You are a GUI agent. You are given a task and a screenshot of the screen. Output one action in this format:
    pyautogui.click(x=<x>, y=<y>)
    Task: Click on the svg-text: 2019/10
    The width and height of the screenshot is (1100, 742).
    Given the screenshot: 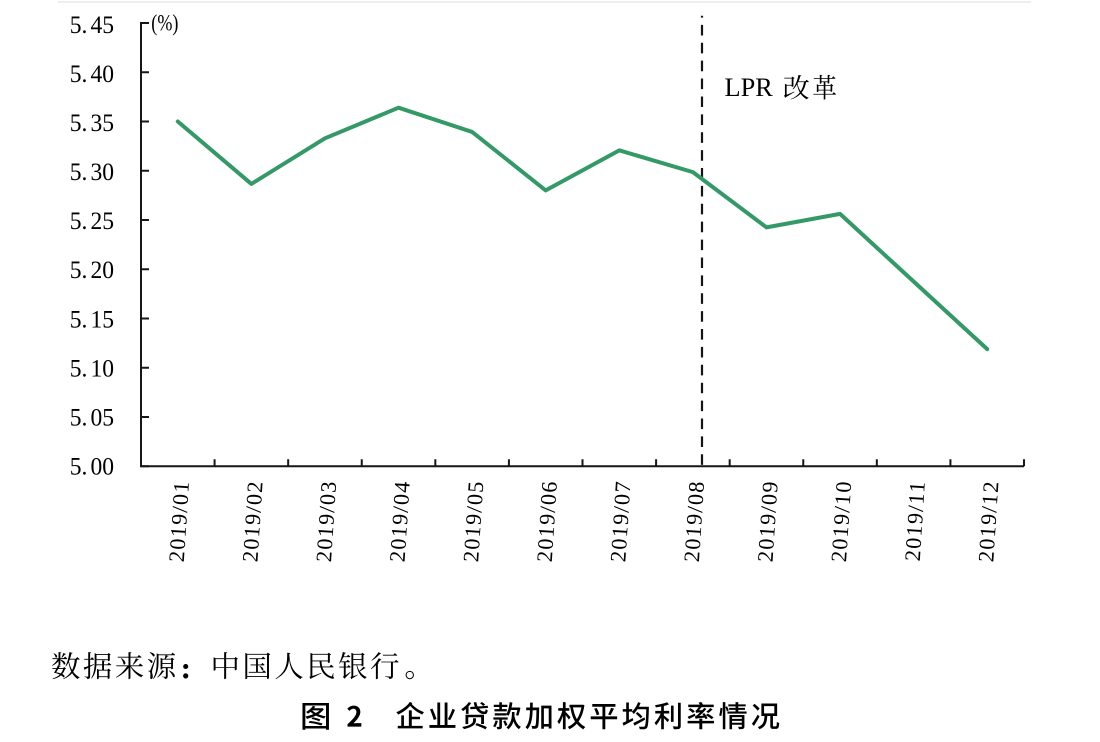 What is the action you would take?
    pyautogui.click(x=841, y=521)
    